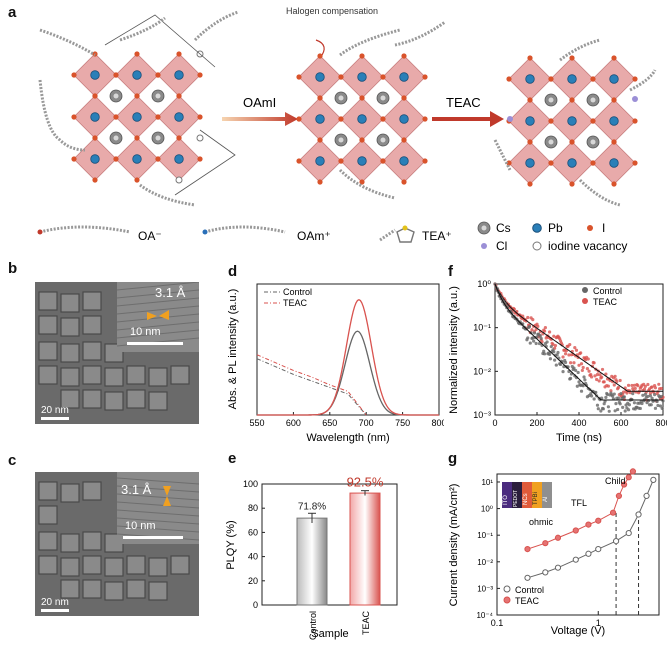 The height and width of the screenshot is (649, 668). I want to click on annot-tfl: TFL, so click(579, 503).